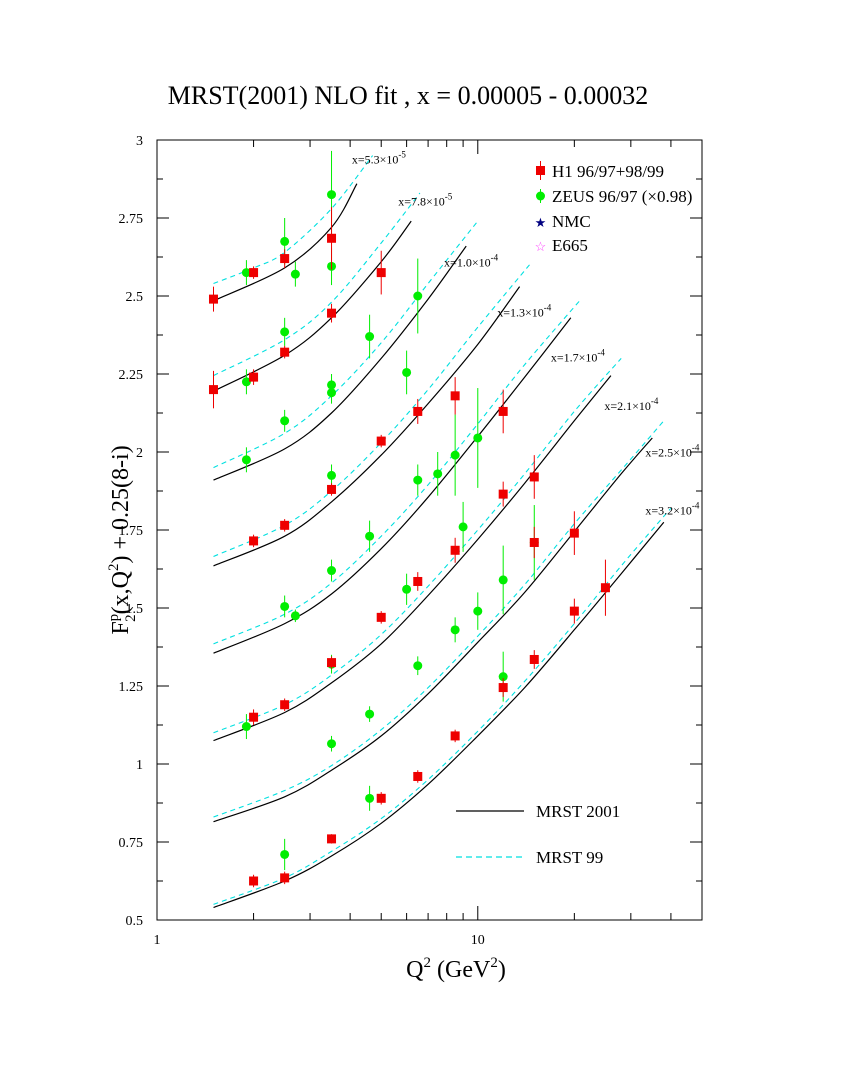  Describe the element at coordinates (467, 262) in the screenshot. I see `curve-label-base: x=1.0×10` at that location.